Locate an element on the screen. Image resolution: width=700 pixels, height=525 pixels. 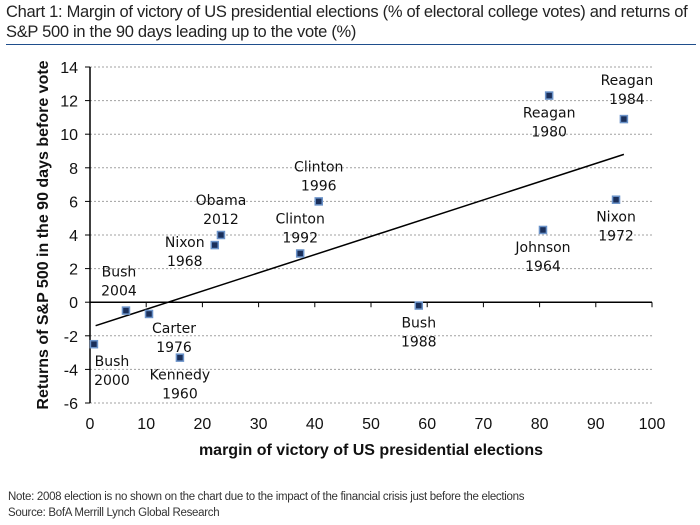
point-label-year: 2012 is located at coordinates (221, 220).